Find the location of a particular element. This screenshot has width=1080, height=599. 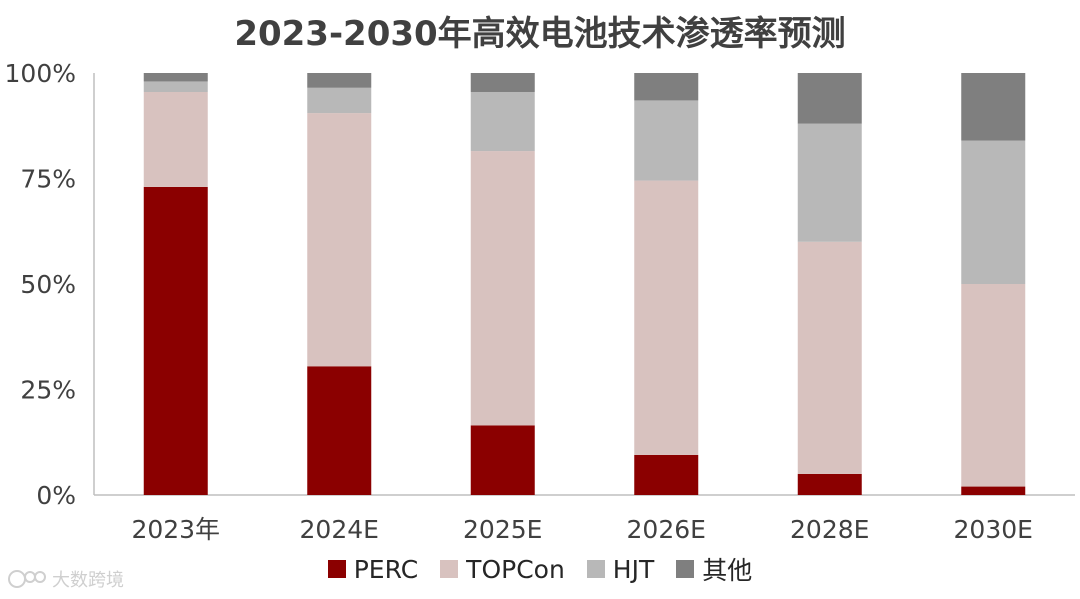

y-tick-label: 0% is located at coordinates (56, 495).